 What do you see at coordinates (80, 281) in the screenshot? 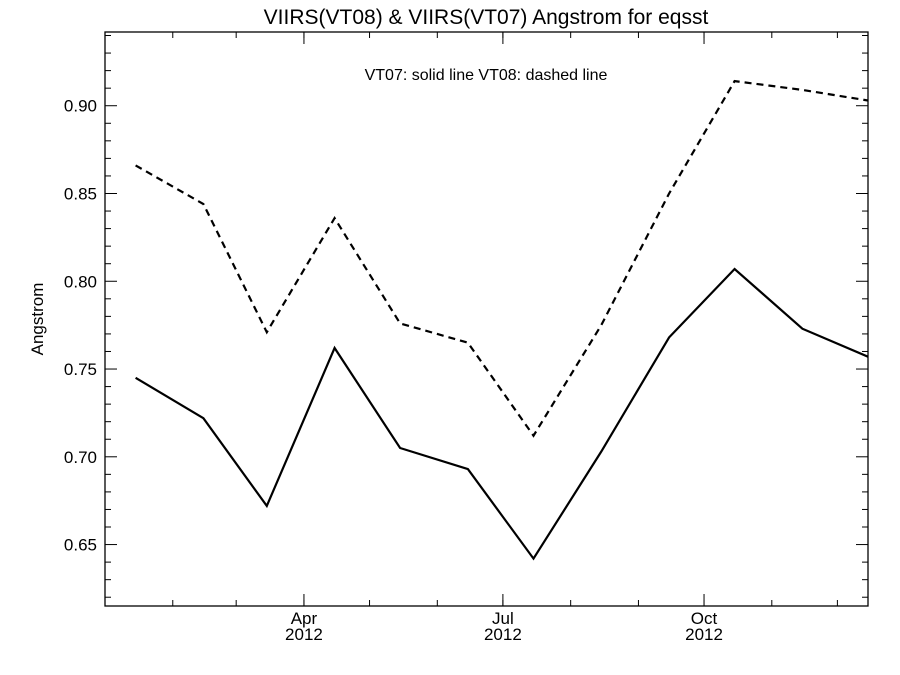
I see `y-tick-label: 0.80` at bounding box center [80, 281].